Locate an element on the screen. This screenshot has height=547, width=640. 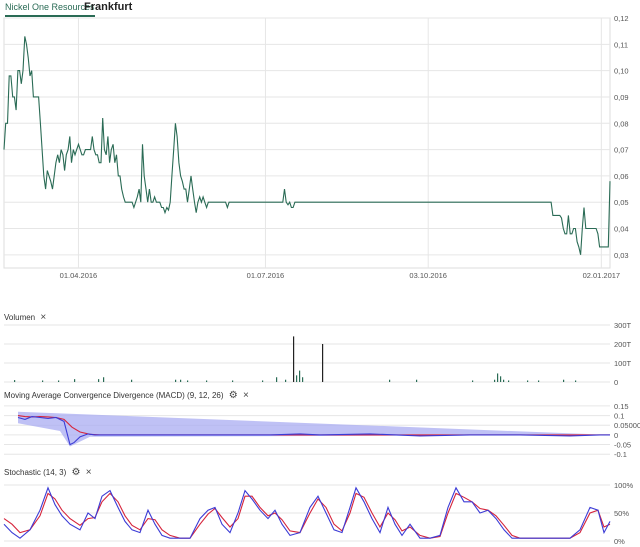
price-y-tick: 0,06 is located at coordinates (621, 176).